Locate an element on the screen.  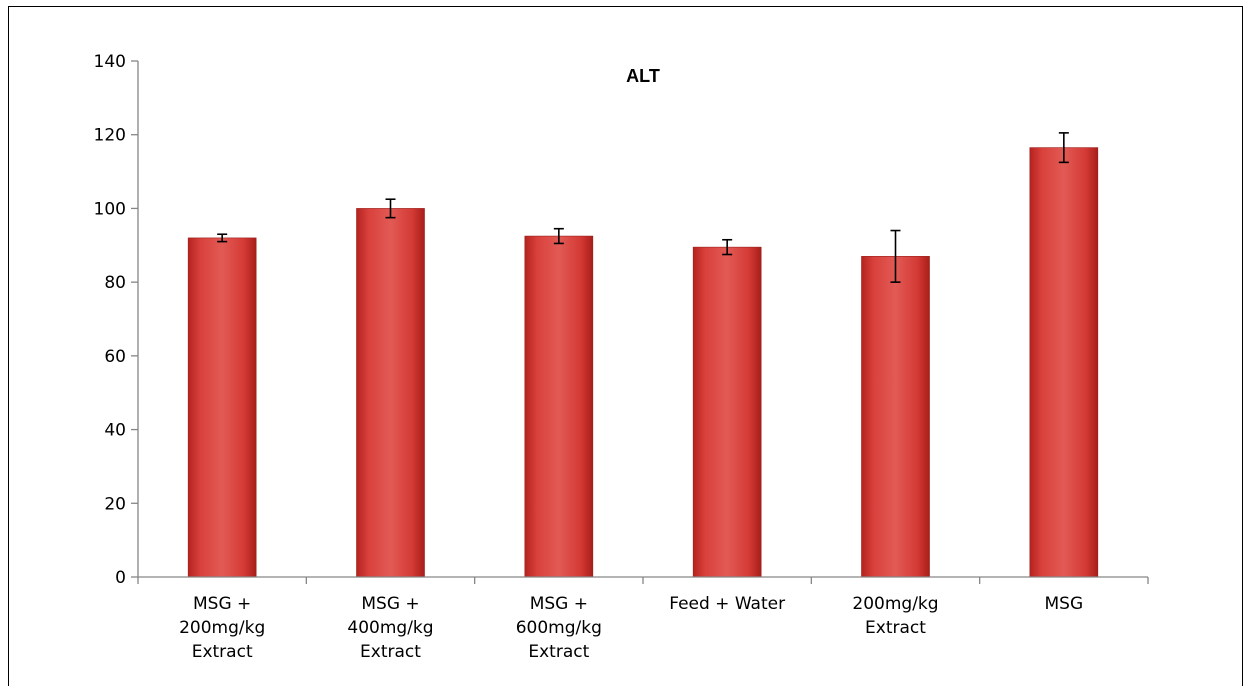
y-tick-label: 60 is located at coordinates (115, 357).